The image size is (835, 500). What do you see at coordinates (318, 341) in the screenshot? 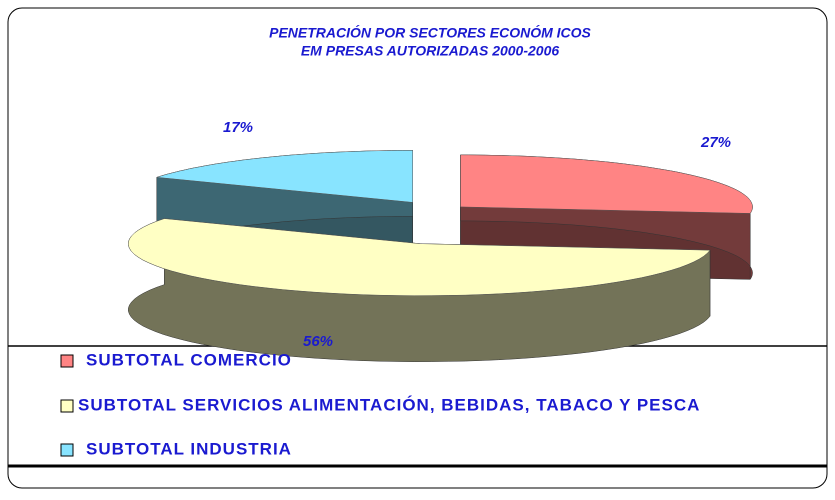
I see `data-label: 56%` at bounding box center [318, 341].